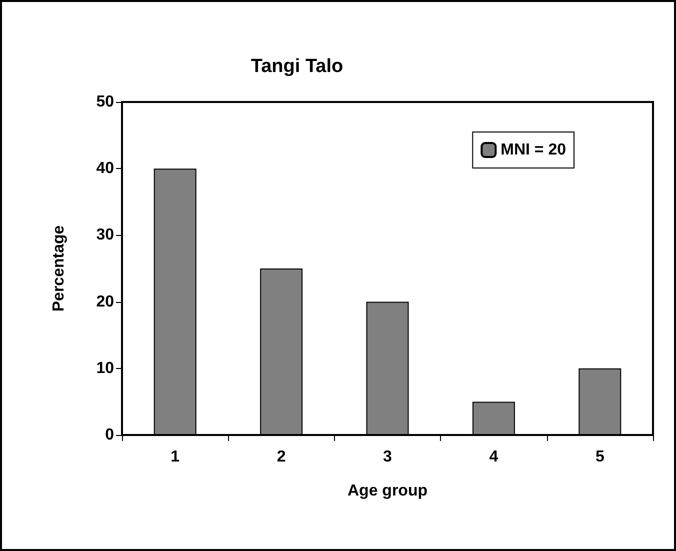 This screenshot has height=551, width=676. I want to click on x-tick-label: 4, so click(493, 457).